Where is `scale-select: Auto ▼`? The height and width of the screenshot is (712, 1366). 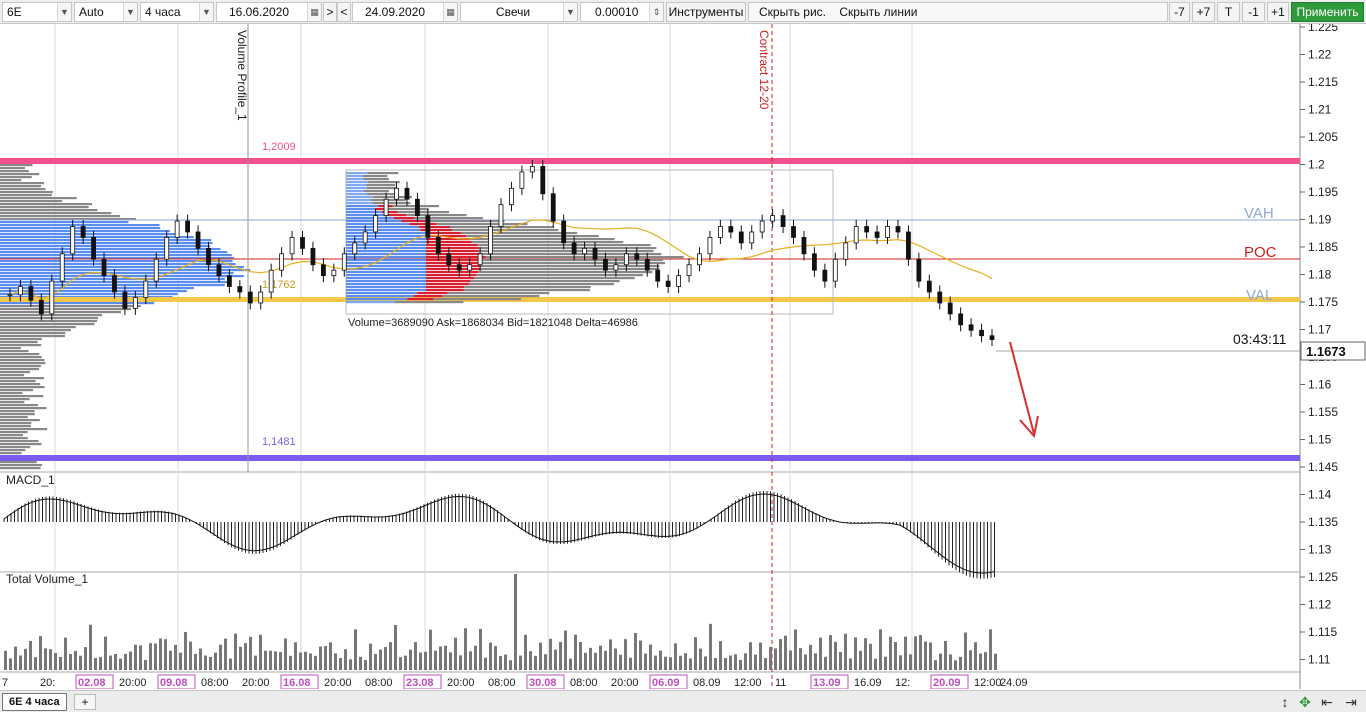 scale-select: Auto ▼ is located at coordinates (106, 12).